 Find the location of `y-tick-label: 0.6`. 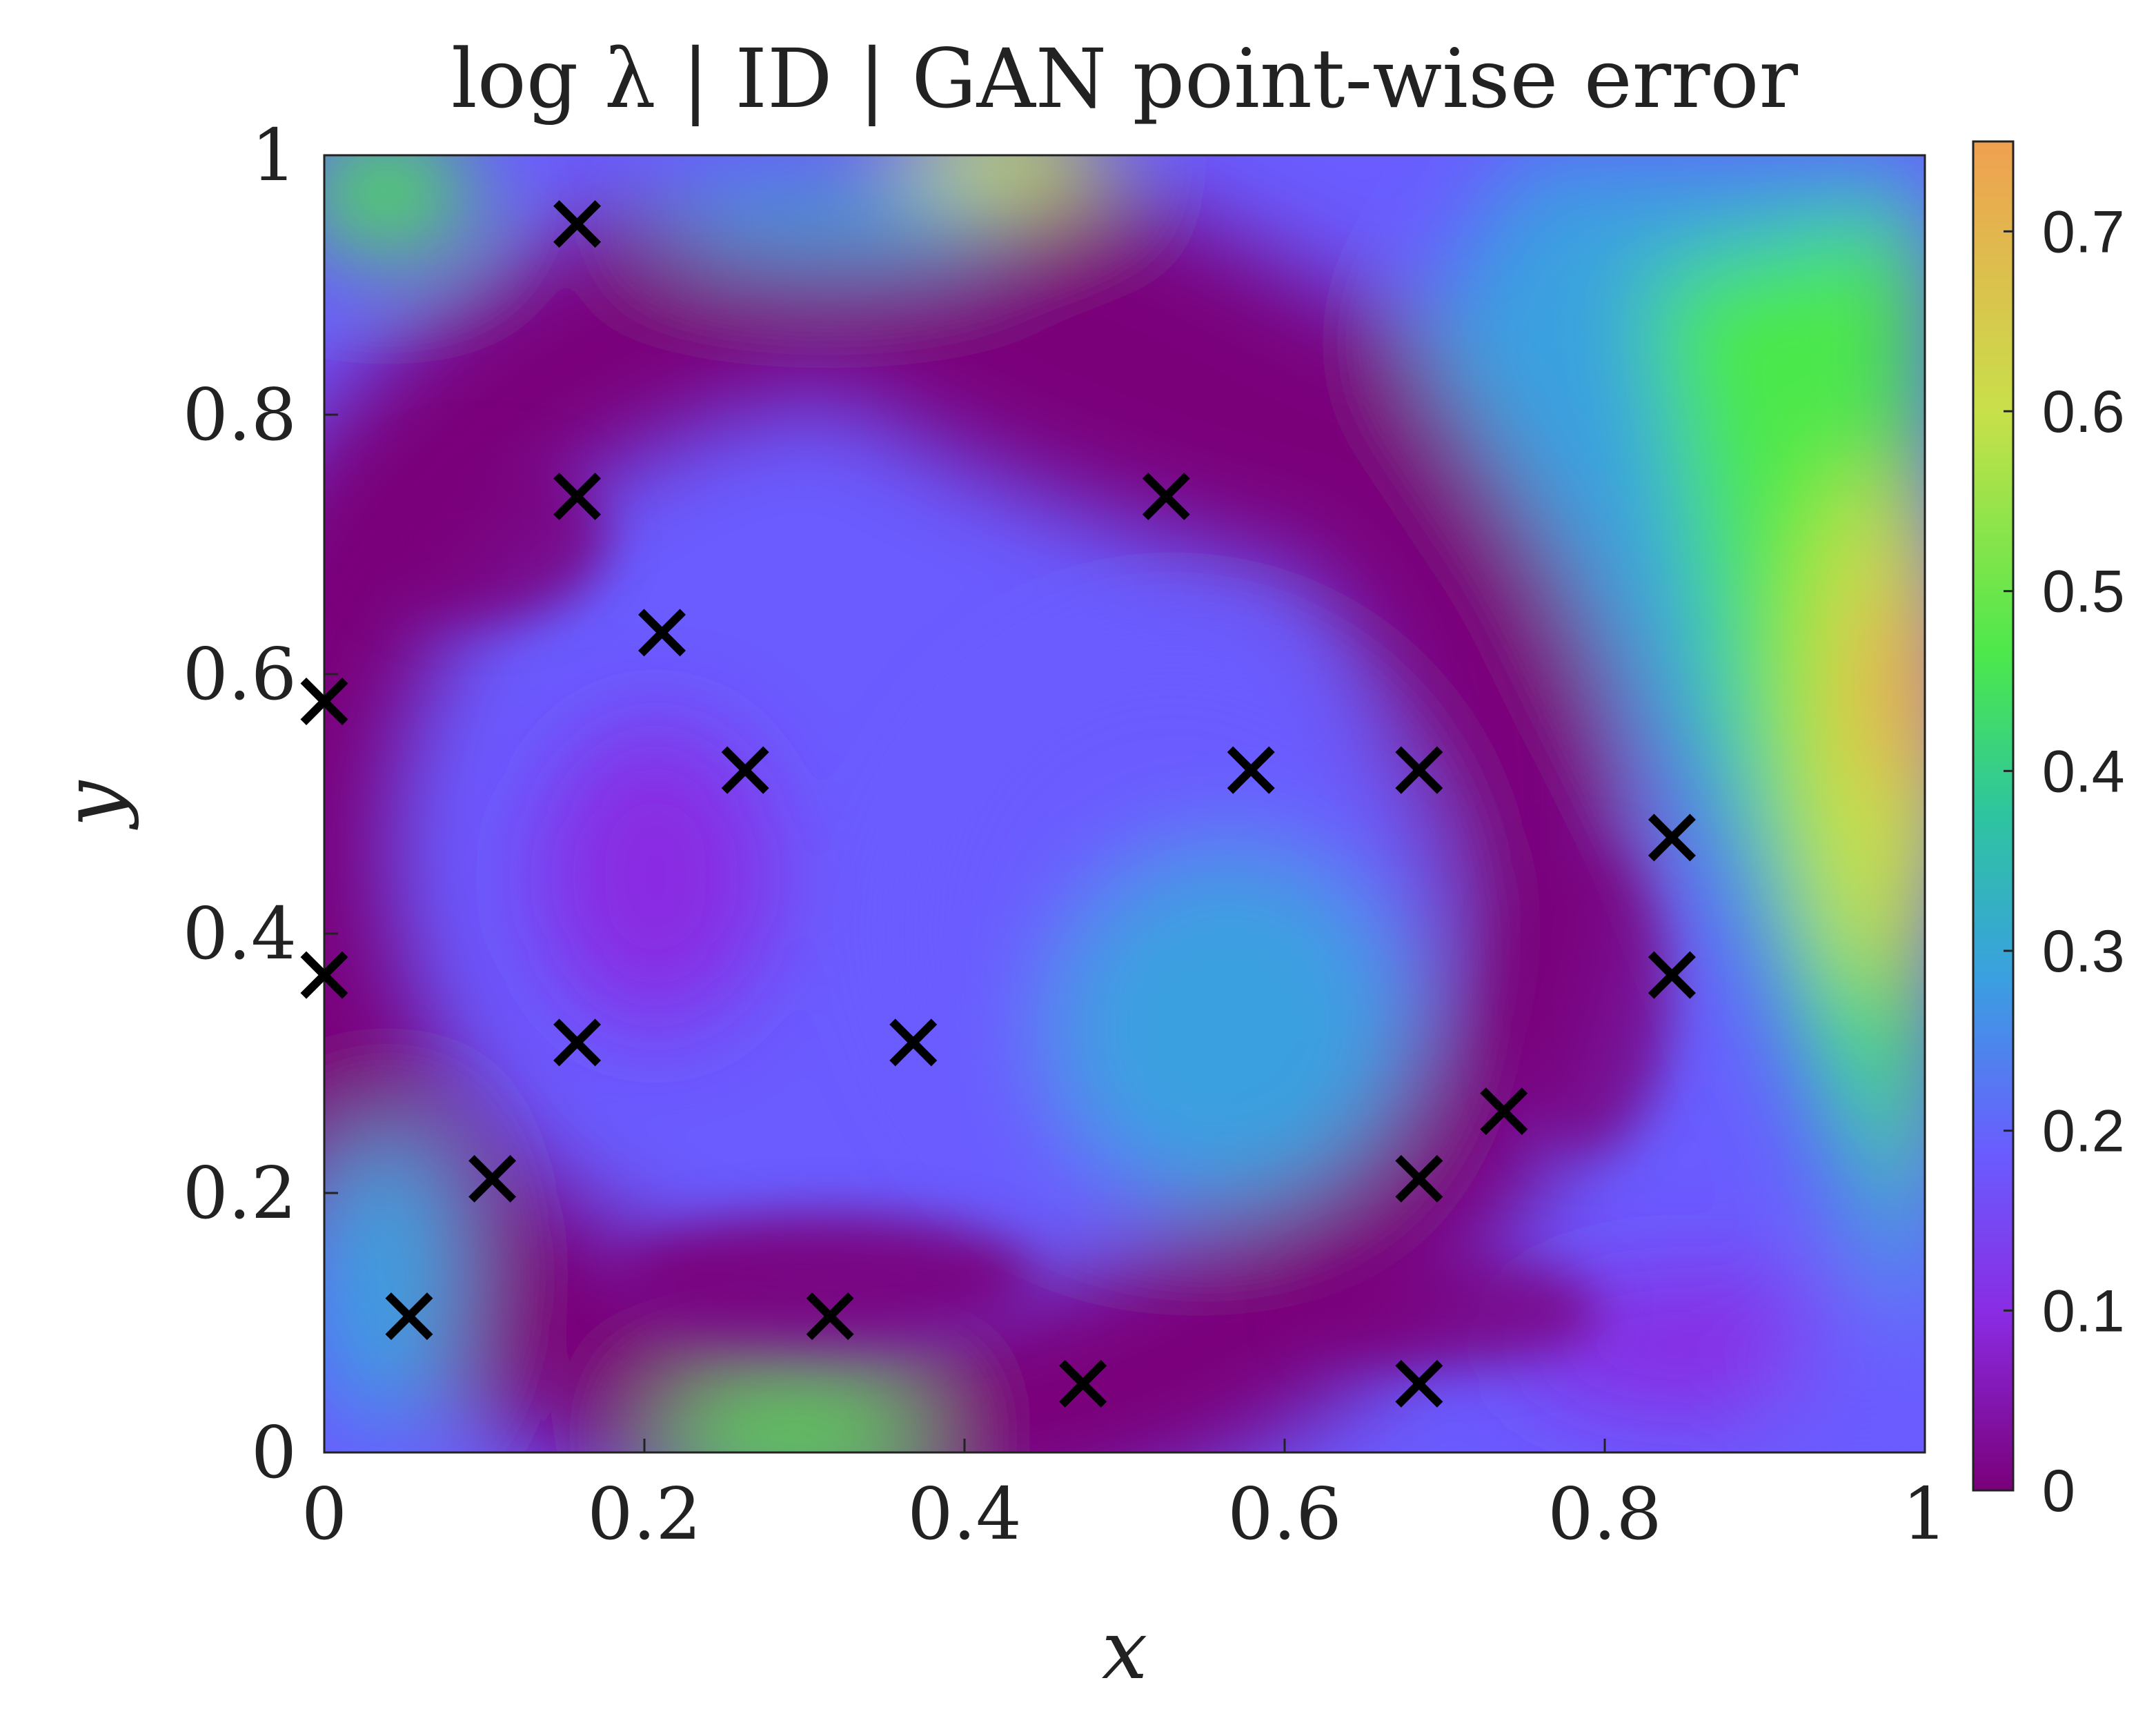

y-tick-label: 0.6 is located at coordinates (240, 674).